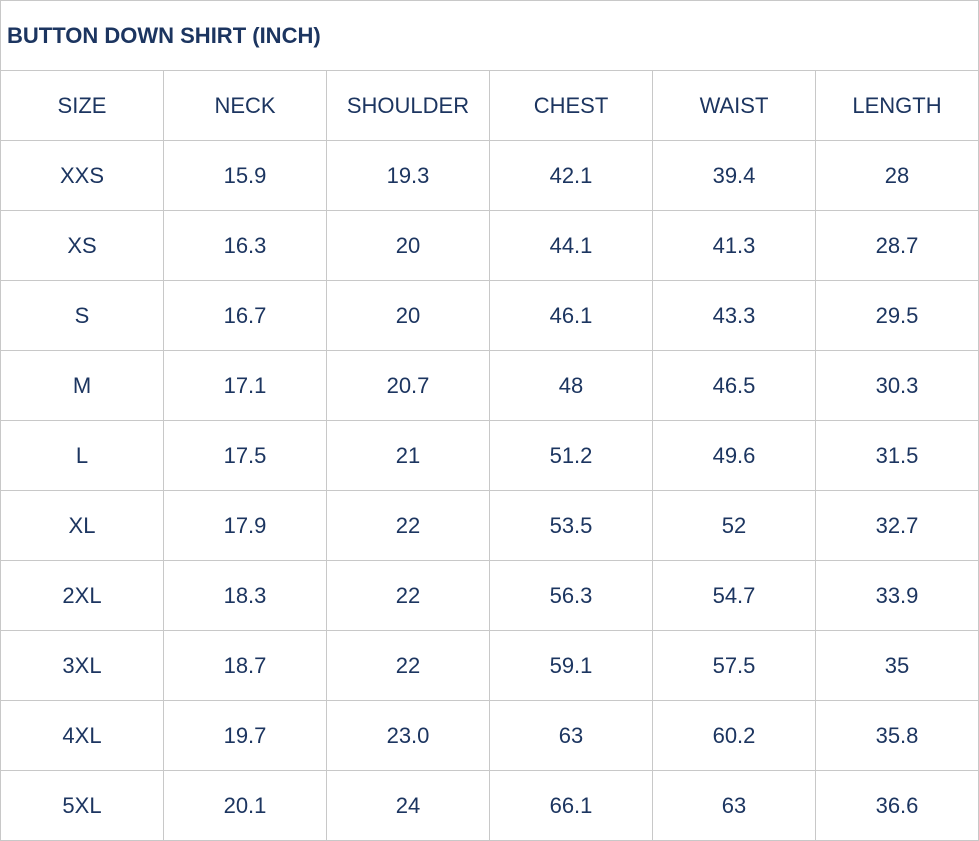 The height and width of the screenshot is (841, 979). I want to click on cell-length: 35, so click(897, 665).